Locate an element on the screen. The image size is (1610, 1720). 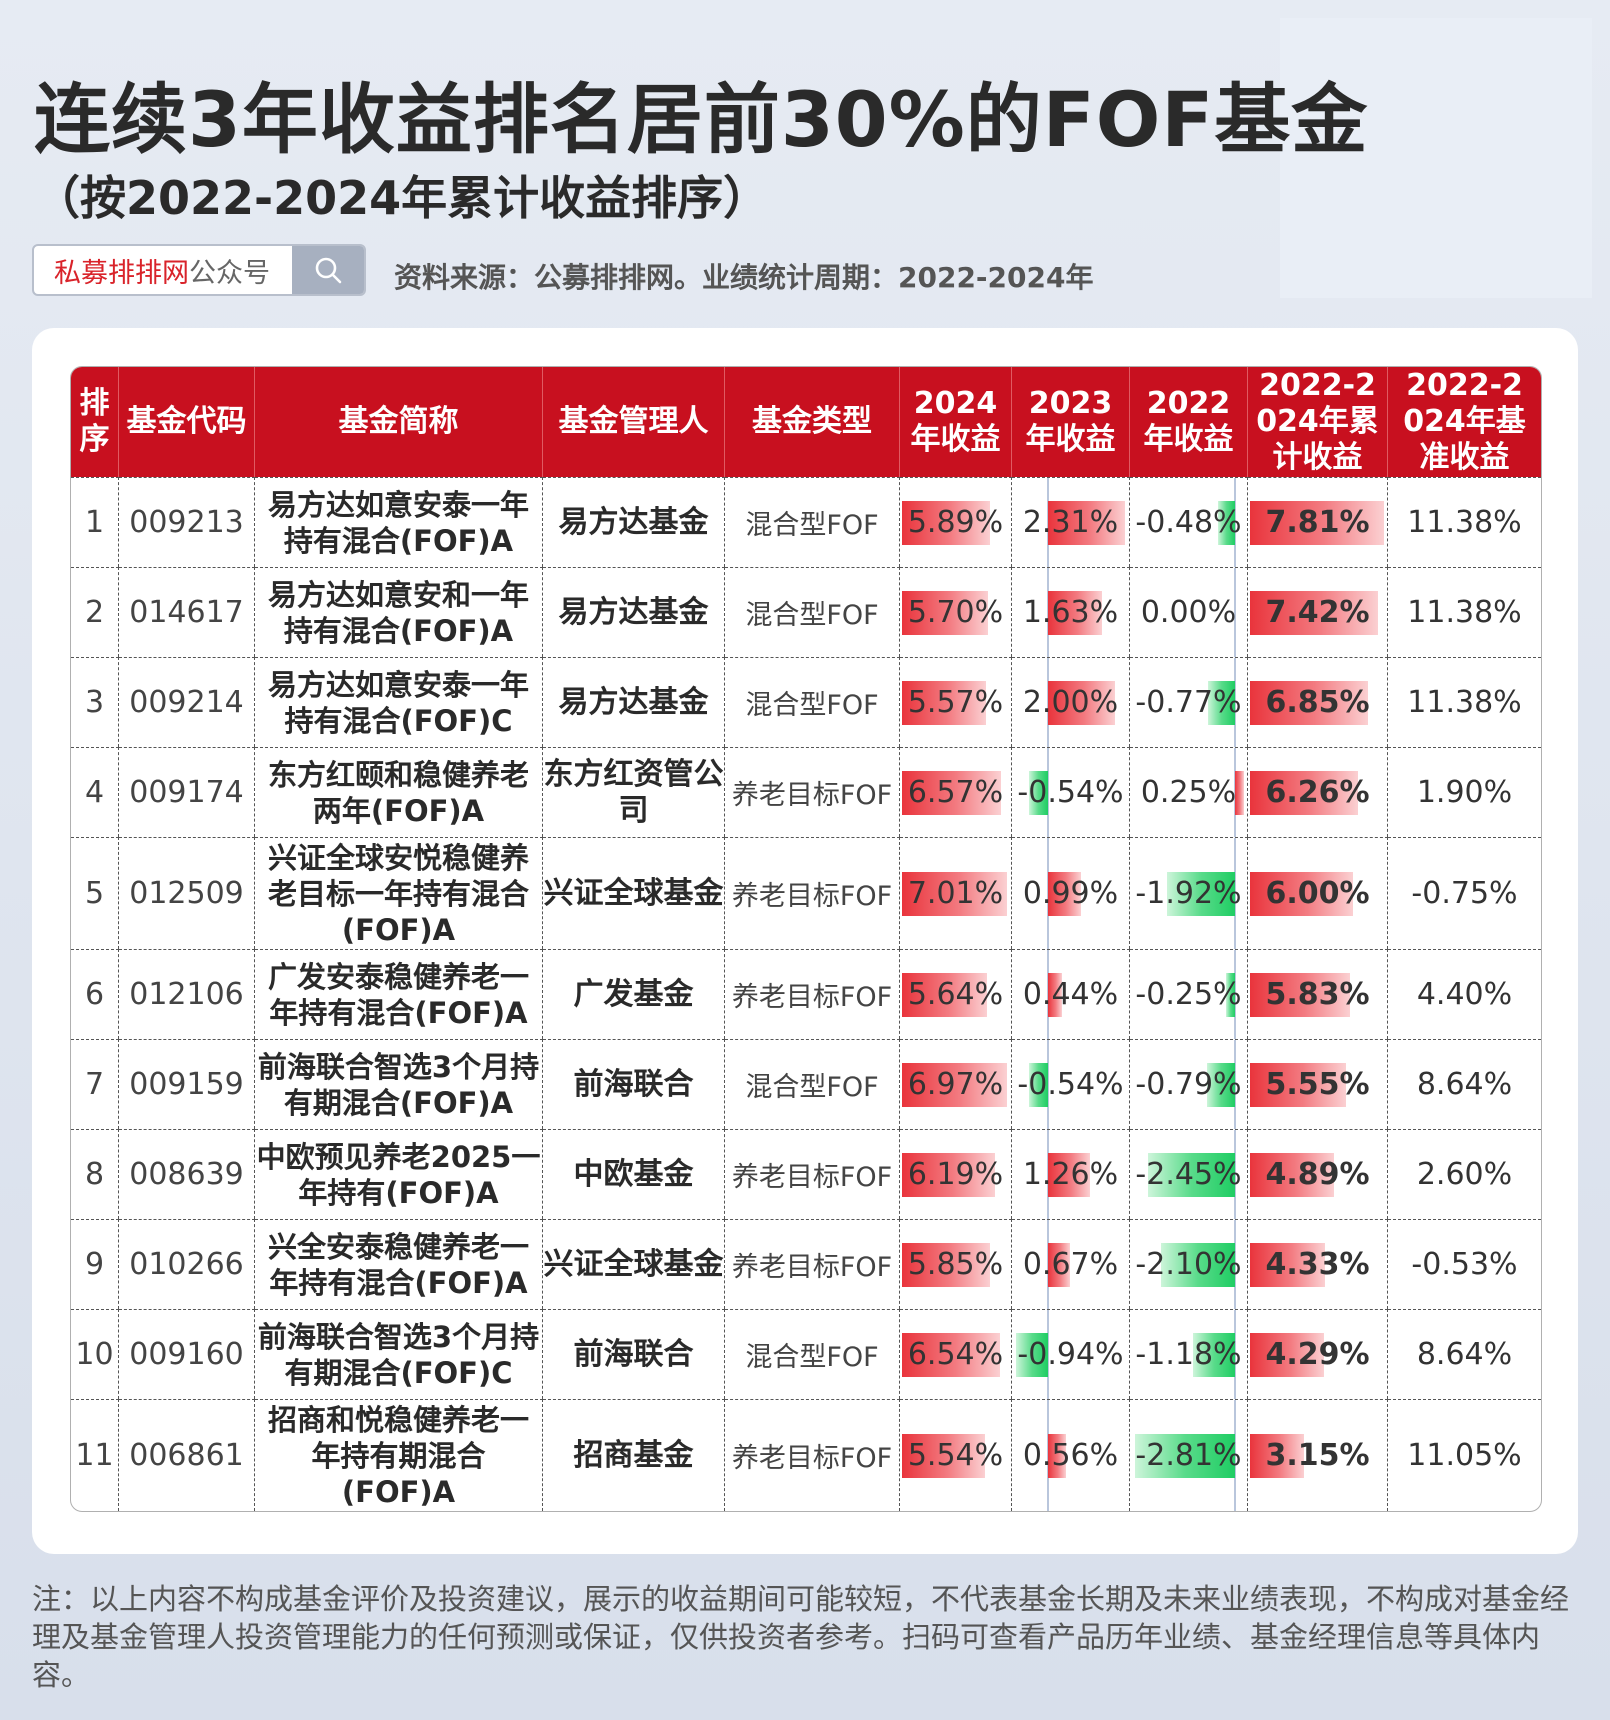
header-type: 基金类型 is located at coordinates (812, 422).